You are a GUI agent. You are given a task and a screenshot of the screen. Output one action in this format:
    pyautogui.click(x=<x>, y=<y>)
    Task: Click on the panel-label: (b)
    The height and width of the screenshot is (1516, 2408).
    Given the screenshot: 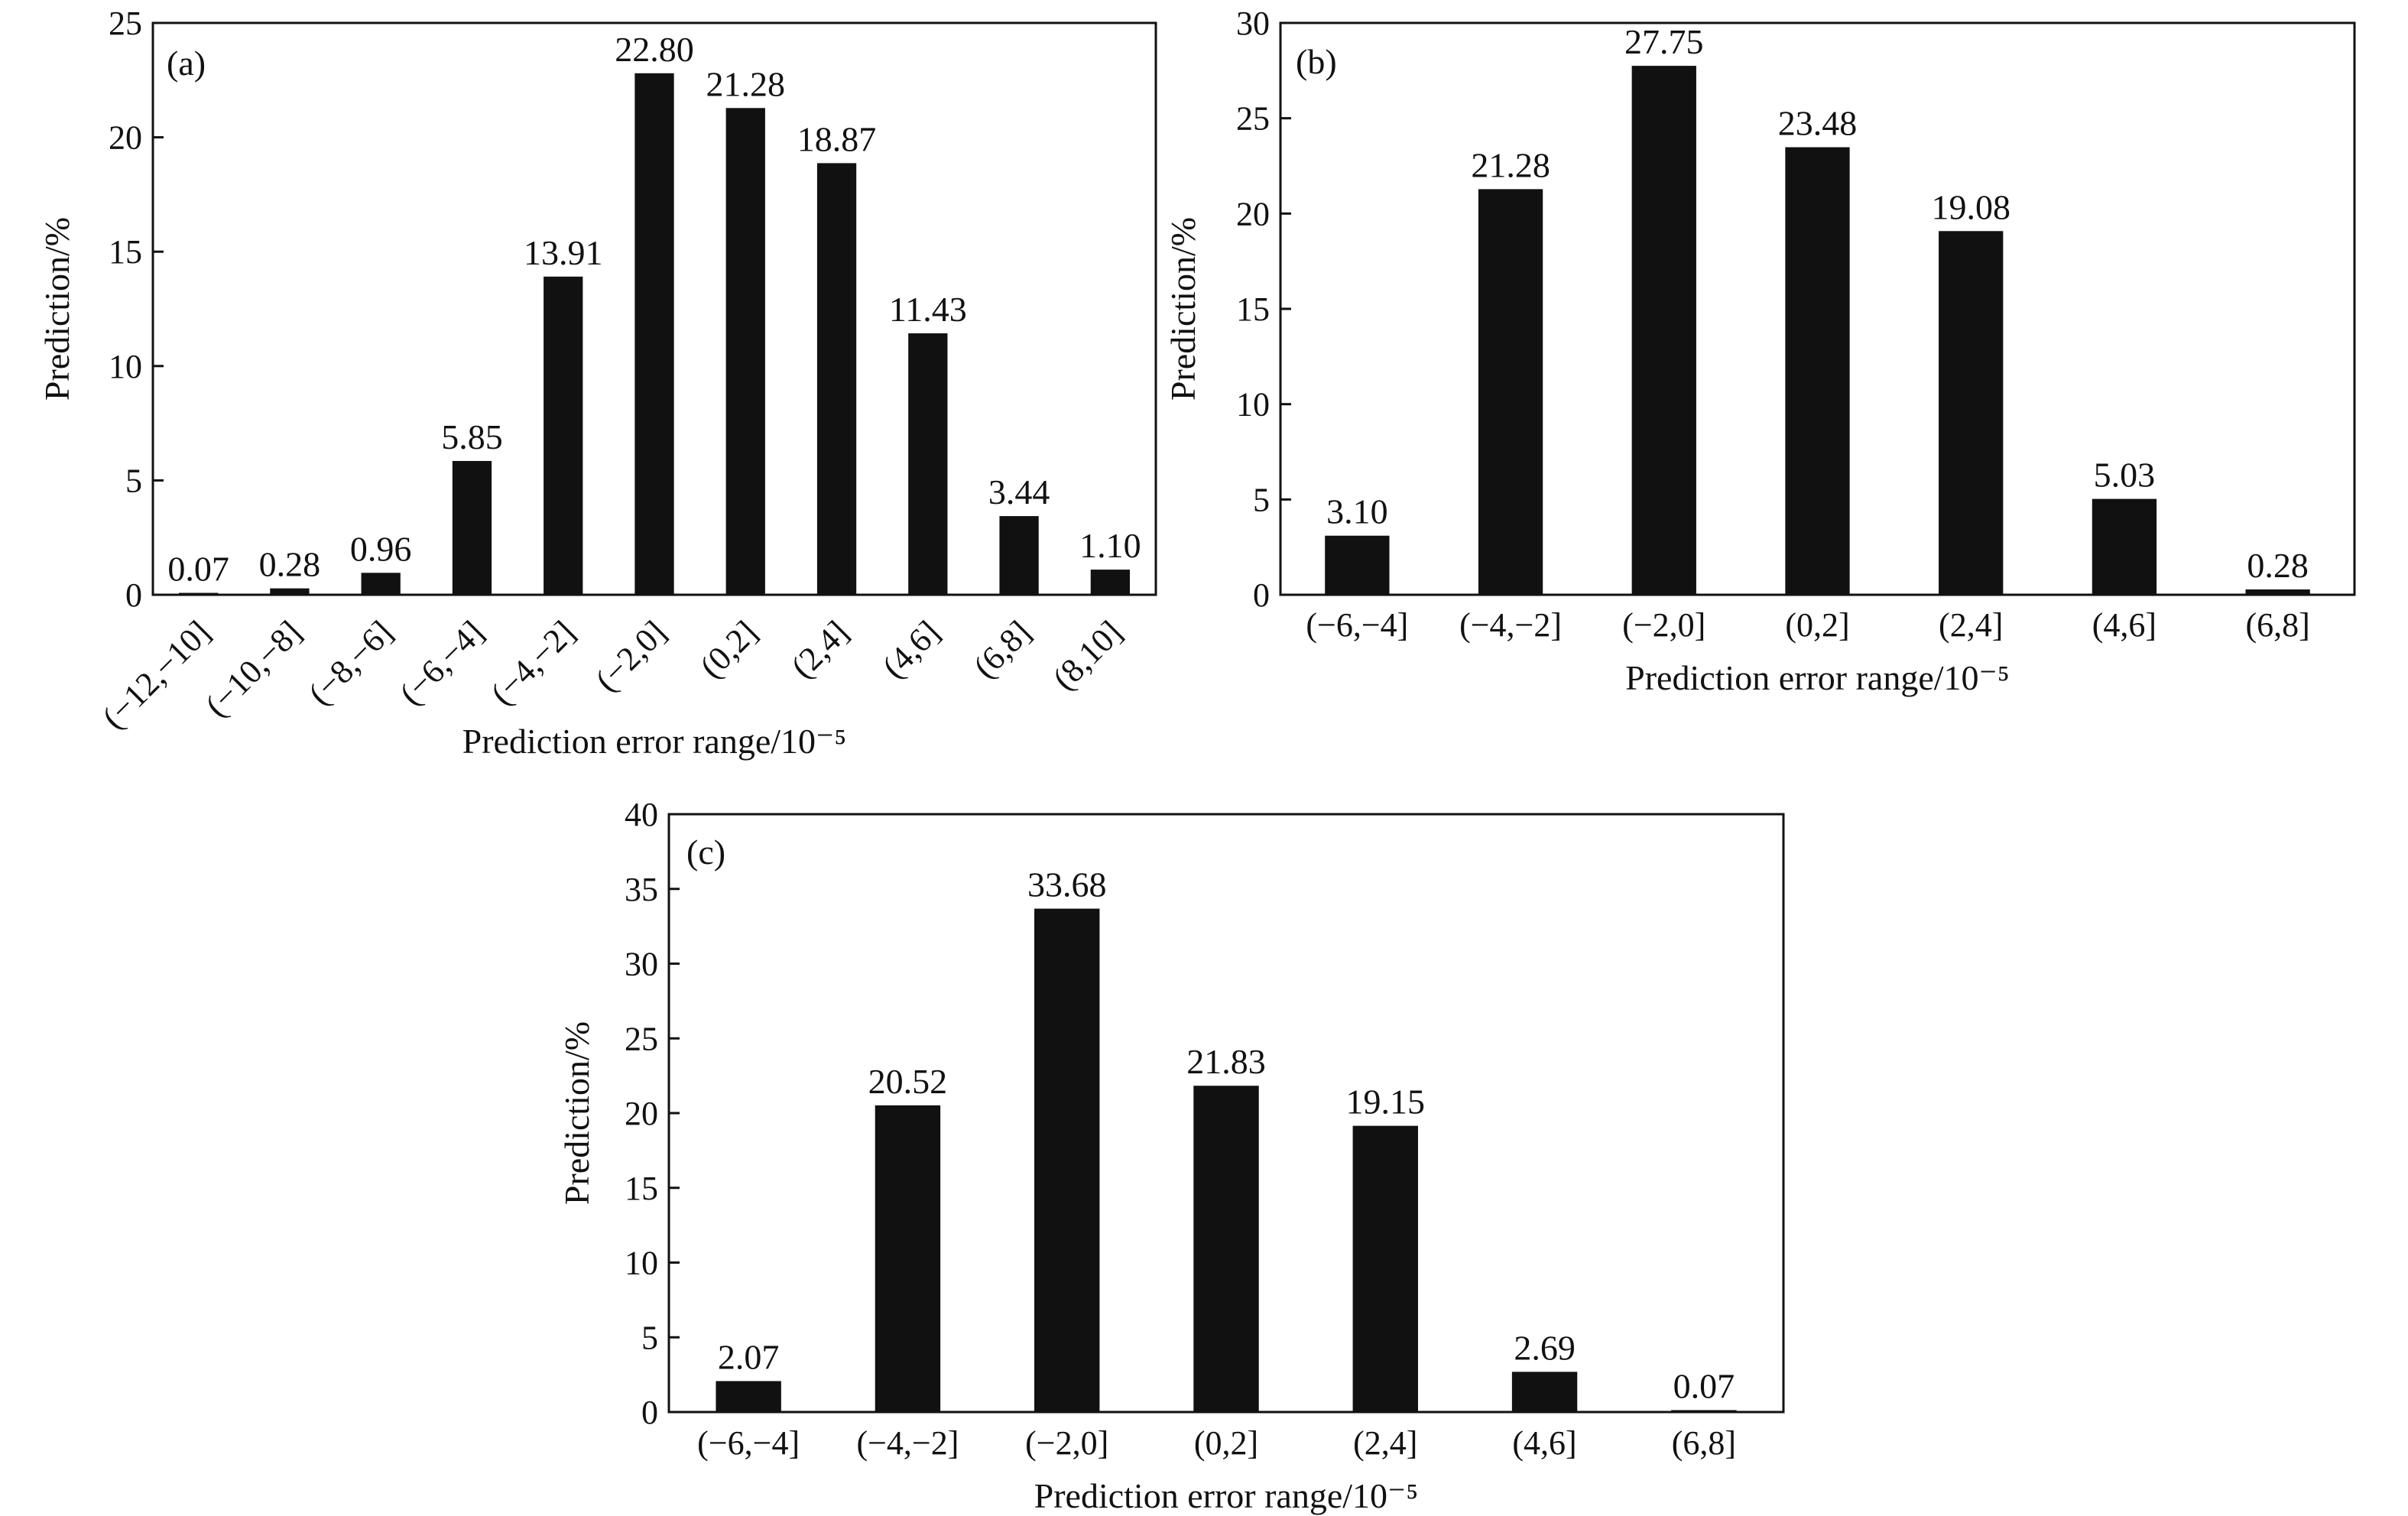 What is the action you would take?
    pyautogui.click(x=1316, y=61)
    